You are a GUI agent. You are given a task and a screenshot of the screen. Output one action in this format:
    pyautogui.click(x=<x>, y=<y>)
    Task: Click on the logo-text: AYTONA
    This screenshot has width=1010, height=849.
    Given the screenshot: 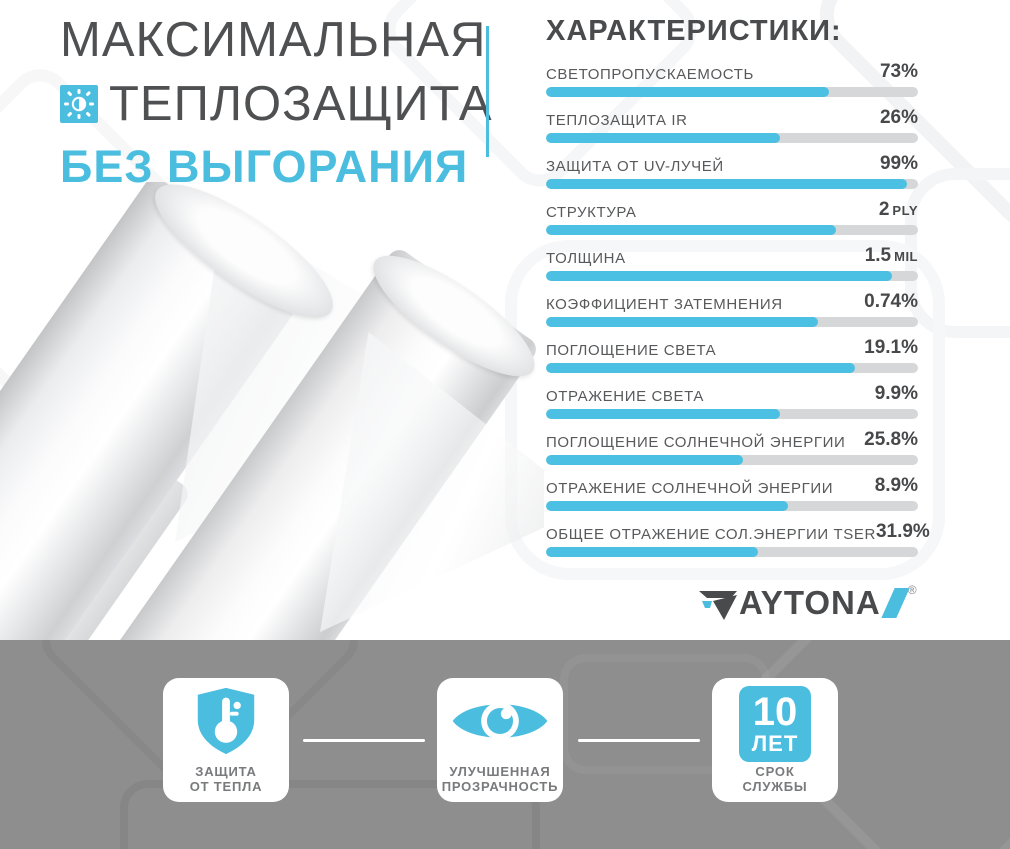 What is the action you would take?
    pyautogui.click(x=810, y=602)
    